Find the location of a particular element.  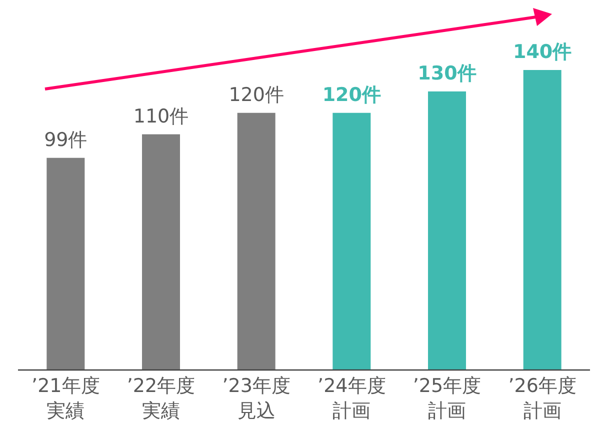

x-tick-label: ’21年度実績 is located at coordinates (65, 399).